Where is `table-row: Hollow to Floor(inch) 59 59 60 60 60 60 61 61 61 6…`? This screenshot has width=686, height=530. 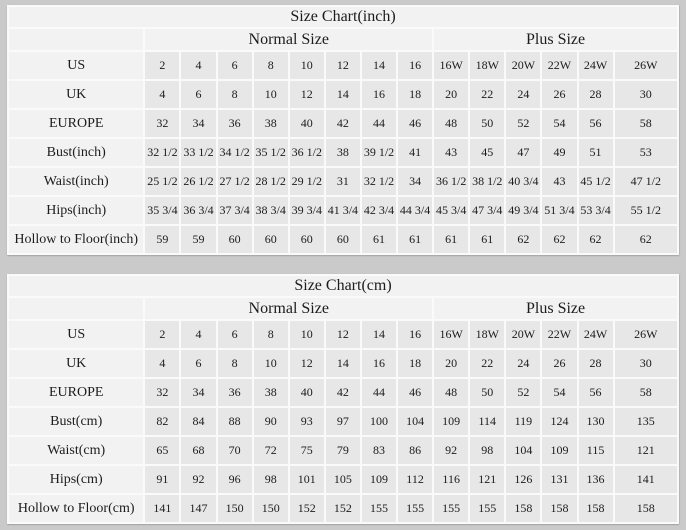
table-row: Hollow to Floor(inch) 59 59 60 60 60 60 61 61 61 6… is located at coordinates (343, 239).